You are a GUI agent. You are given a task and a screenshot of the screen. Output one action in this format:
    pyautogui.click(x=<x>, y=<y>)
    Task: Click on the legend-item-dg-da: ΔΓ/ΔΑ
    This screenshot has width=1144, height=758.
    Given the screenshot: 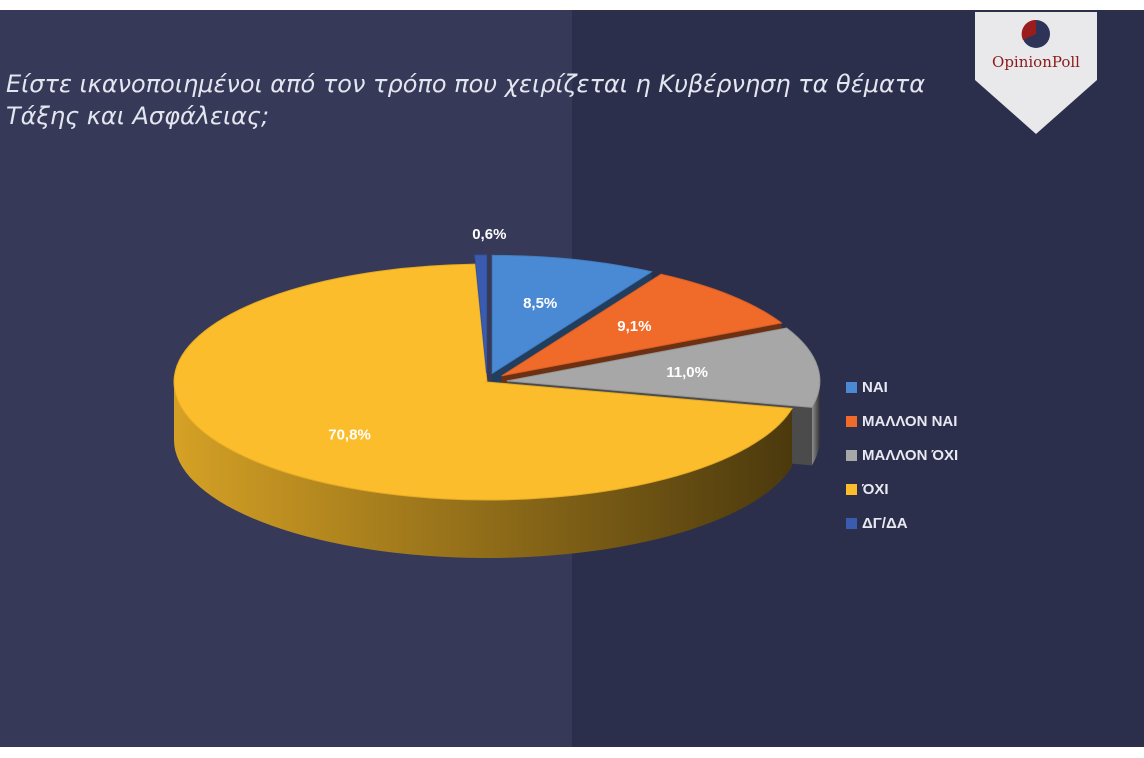 What is the action you would take?
    pyautogui.click(x=902, y=523)
    